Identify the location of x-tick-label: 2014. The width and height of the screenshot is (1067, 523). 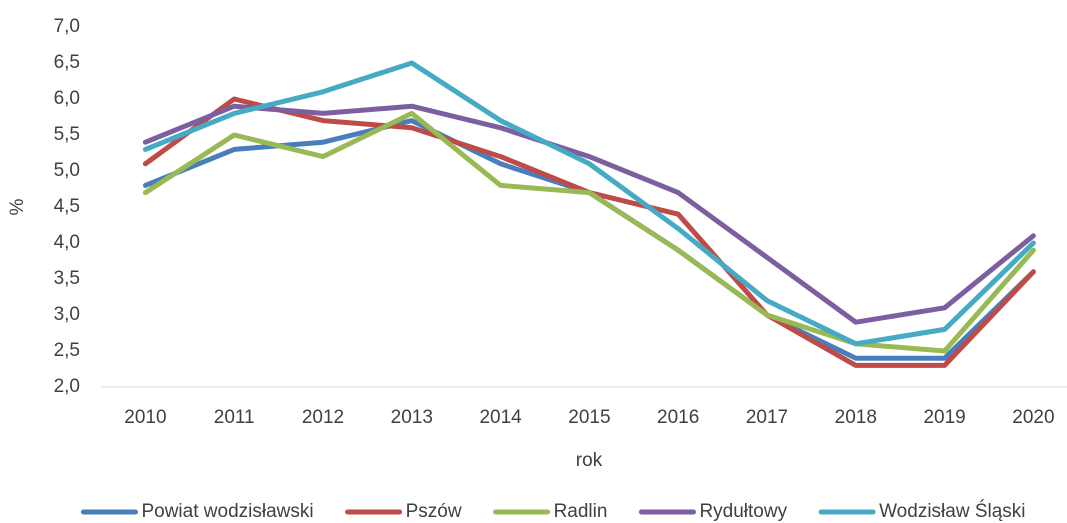
(500, 417).